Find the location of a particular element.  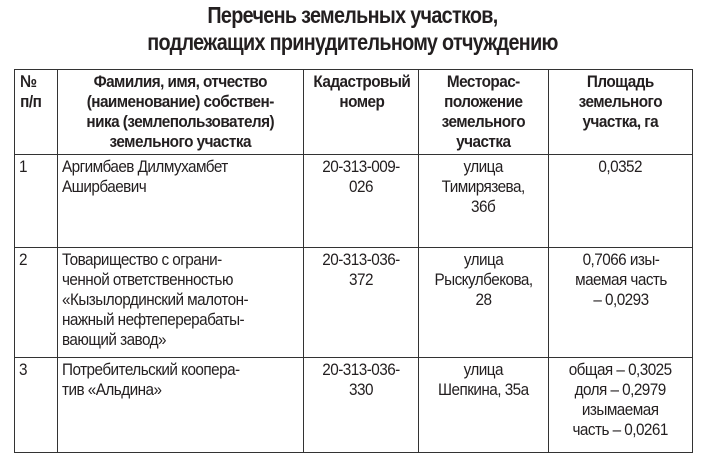

cell-text: 2 is located at coordinates (23, 259).